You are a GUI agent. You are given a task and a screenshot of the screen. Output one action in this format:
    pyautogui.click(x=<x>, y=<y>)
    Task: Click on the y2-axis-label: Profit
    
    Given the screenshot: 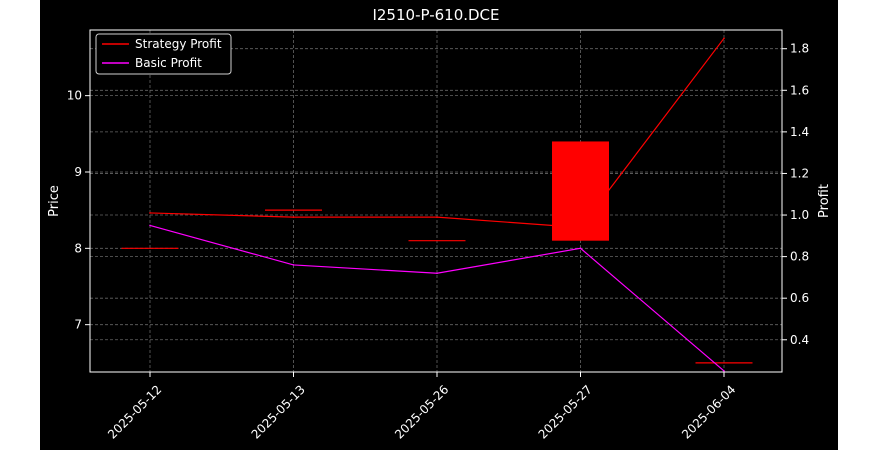 What is the action you would take?
    pyautogui.click(x=824, y=201)
    